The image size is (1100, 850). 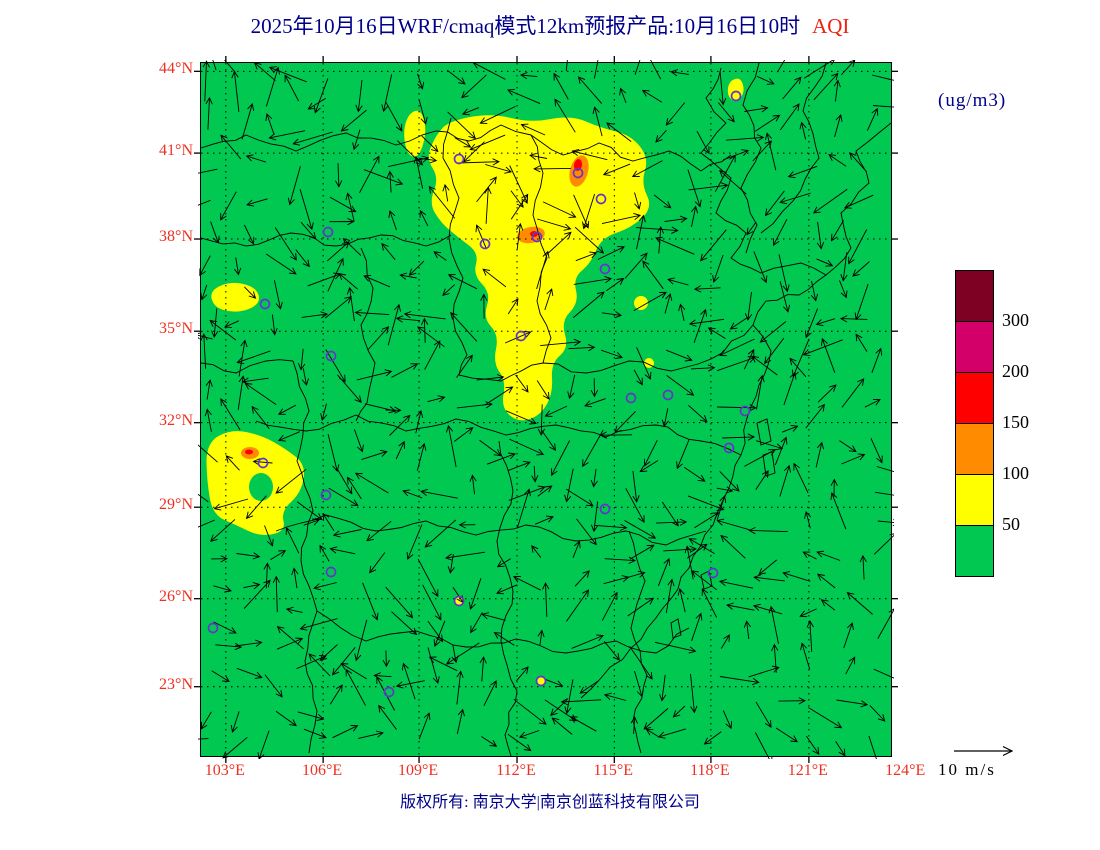 I want to click on lon-axis-label: 106°E, so click(x=322, y=770).